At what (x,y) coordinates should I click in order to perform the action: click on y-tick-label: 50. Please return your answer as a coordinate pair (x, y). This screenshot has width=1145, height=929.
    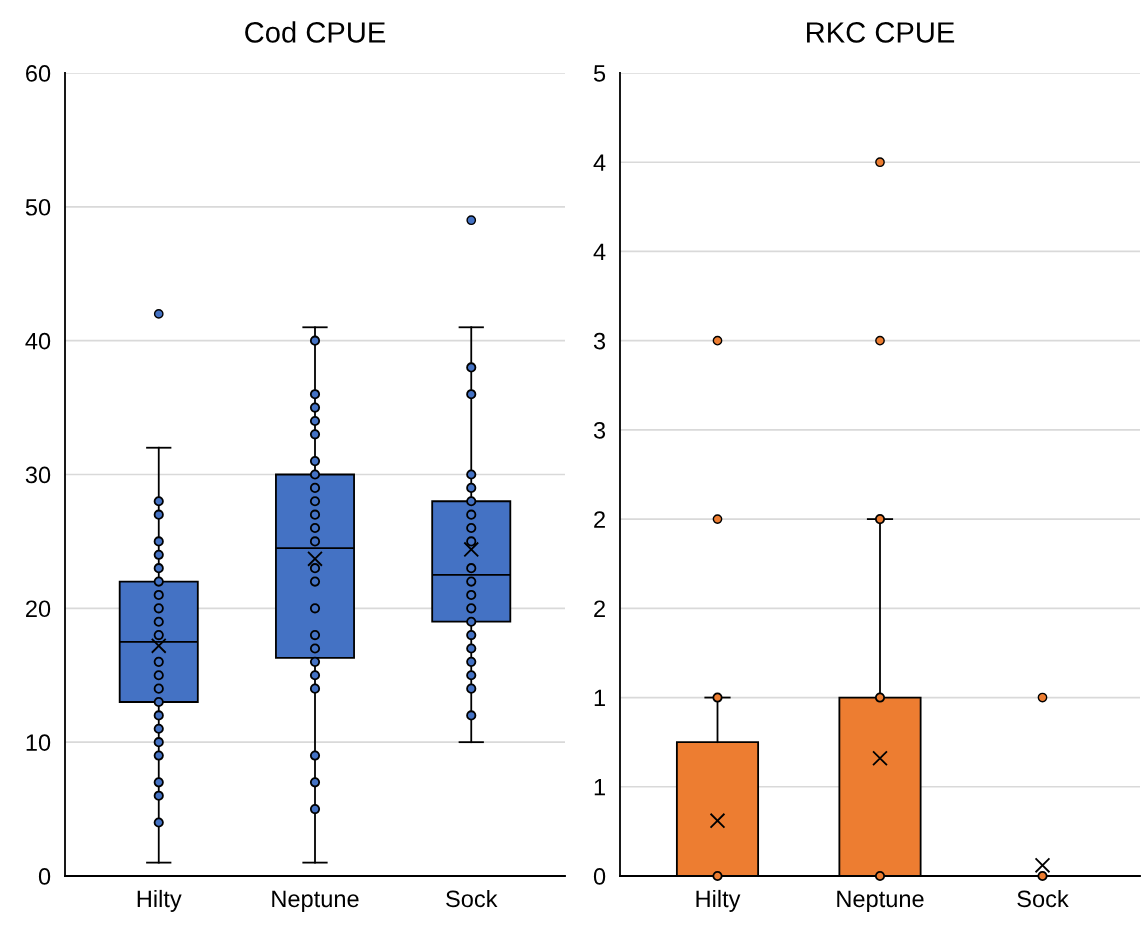
    Looking at the image, I should click on (38, 207).